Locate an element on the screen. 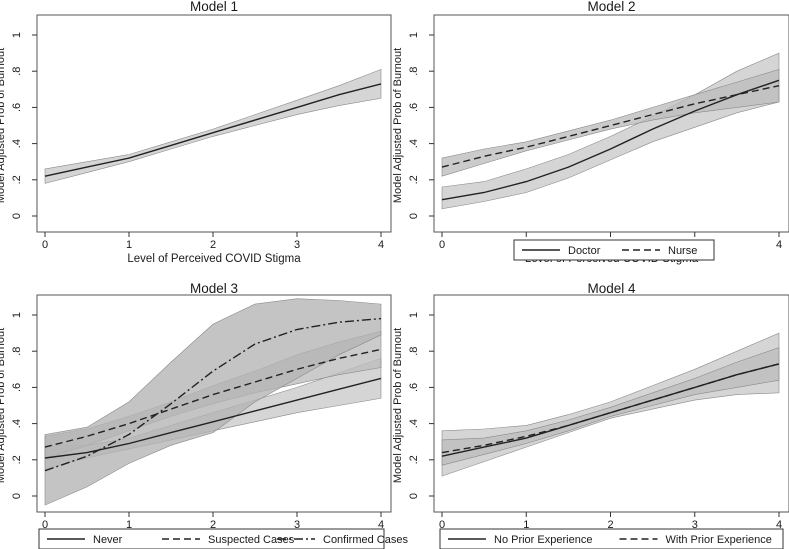 This screenshot has width=789, height=549. legend: Doctor Nurse is located at coordinates (614, 250).